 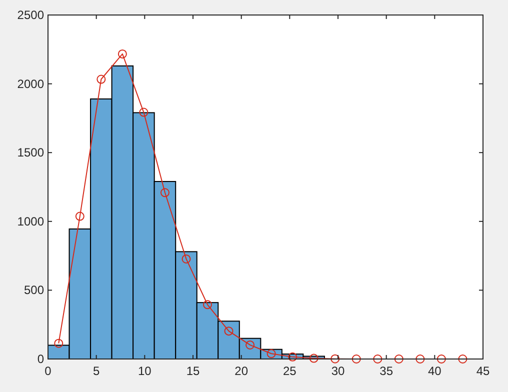 What do you see at coordinates (34, 290) in the screenshot?
I see `y-tick-label: 500` at bounding box center [34, 290].